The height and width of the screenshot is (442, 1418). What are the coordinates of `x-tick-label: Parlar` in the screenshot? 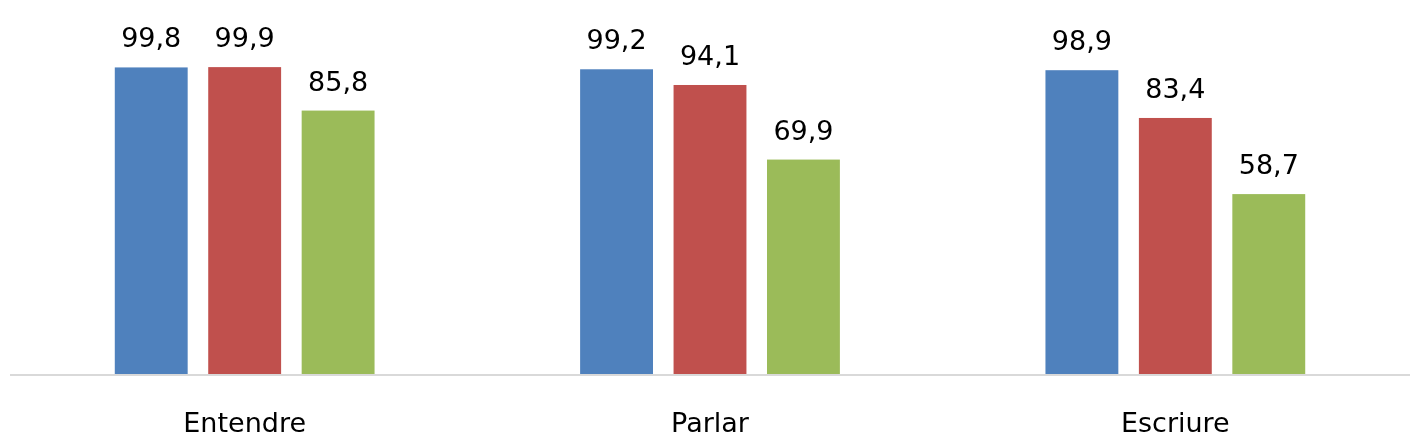 It's located at (710, 422).